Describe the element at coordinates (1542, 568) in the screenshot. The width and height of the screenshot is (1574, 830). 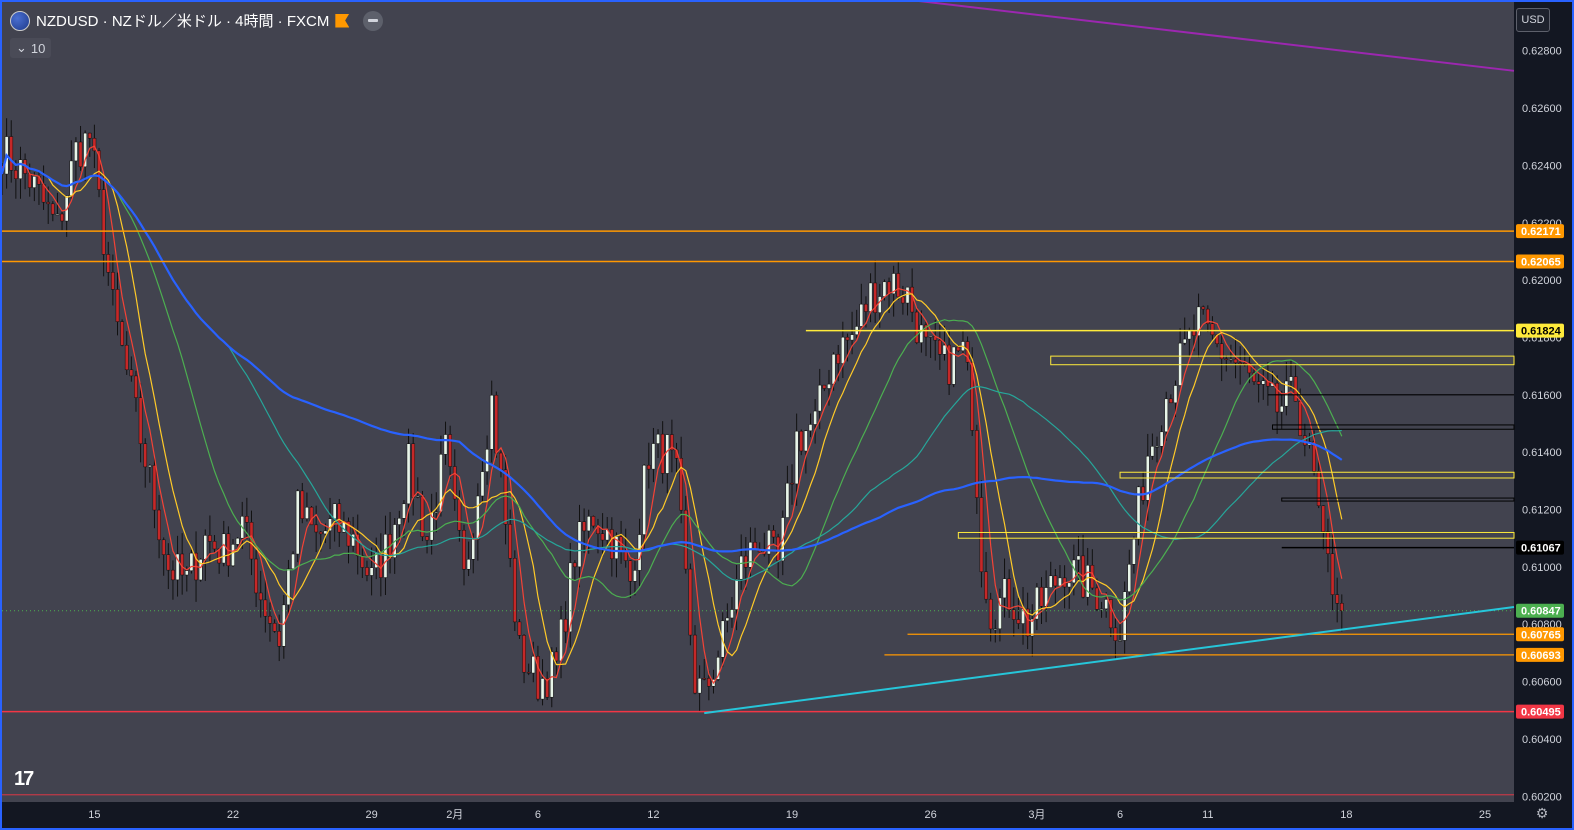
I see `price-tick-label: 0.61000` at that location.